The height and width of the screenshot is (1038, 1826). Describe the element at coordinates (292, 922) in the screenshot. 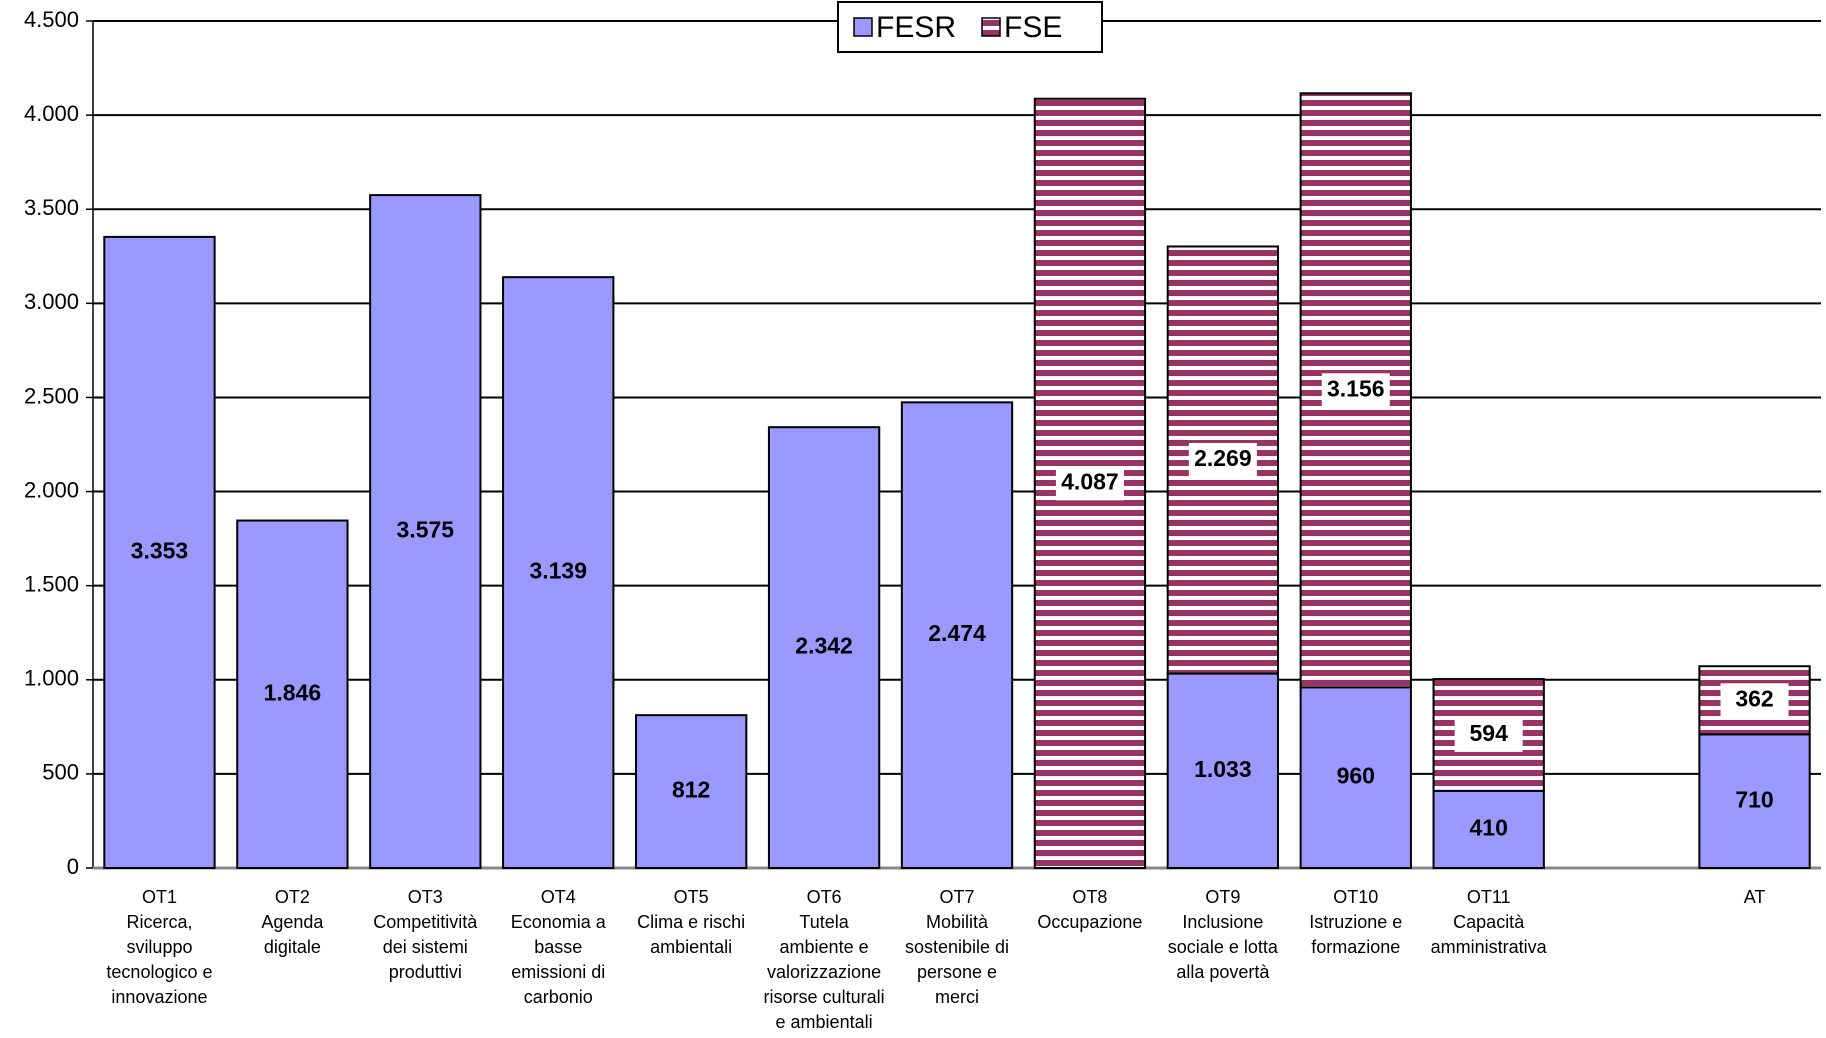

I see `x-tick-label: OT2 Agenda digitale` at that location.